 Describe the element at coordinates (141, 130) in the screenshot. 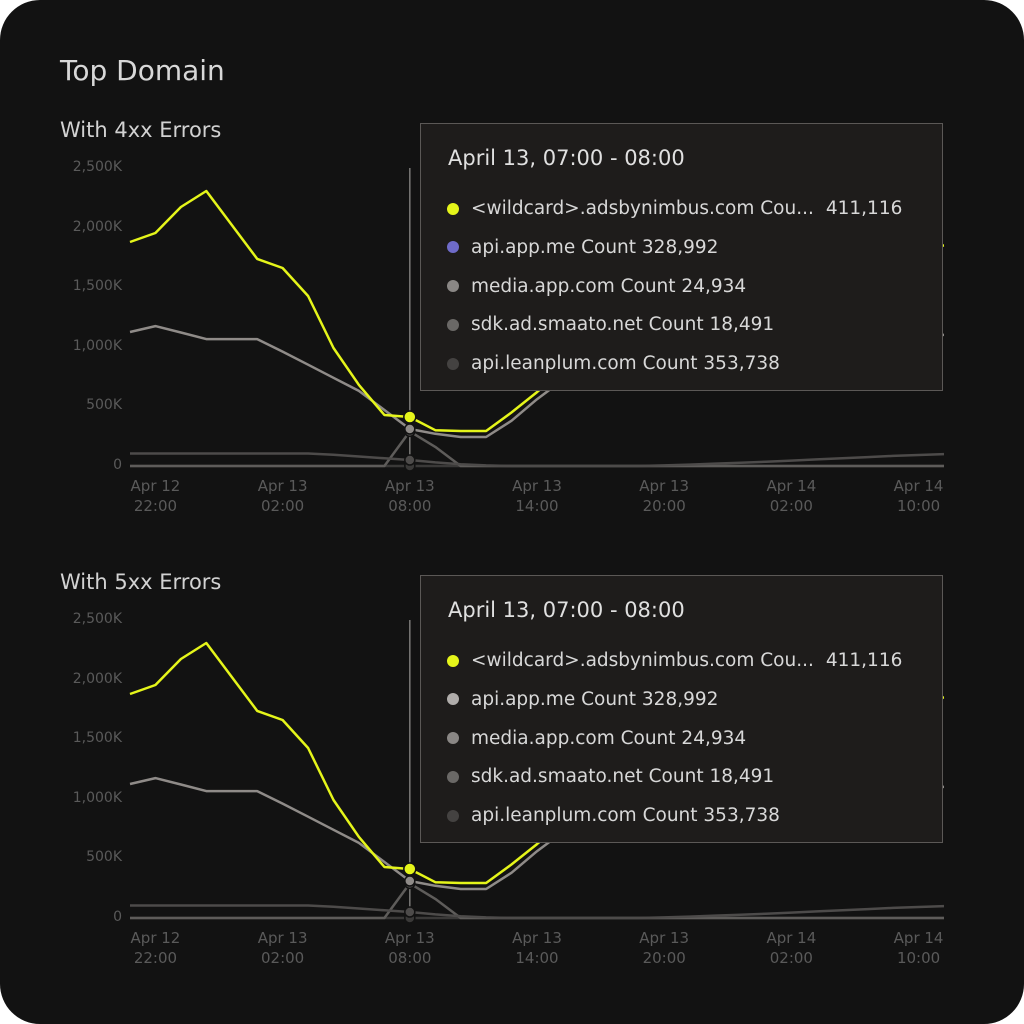

I see `chart-title: With 4xx Errors` at that location.